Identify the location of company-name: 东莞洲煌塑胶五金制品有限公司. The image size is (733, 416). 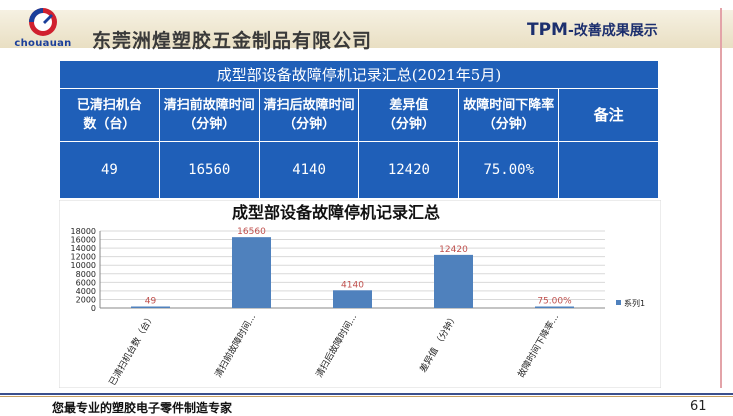
(232, 41).